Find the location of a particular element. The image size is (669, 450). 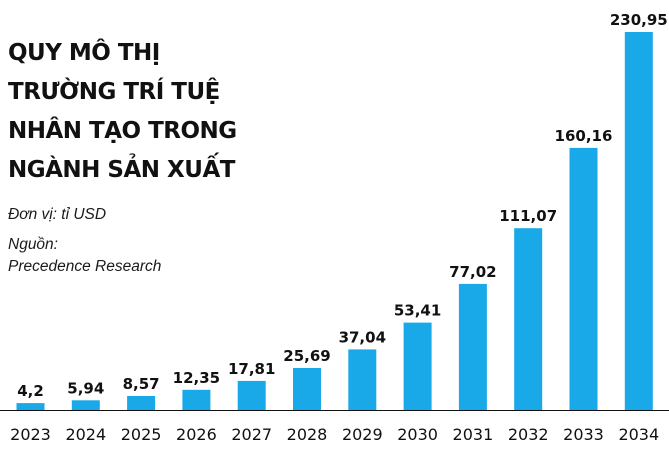

source-label: Nguồn: is located at coordinates (33, 244).